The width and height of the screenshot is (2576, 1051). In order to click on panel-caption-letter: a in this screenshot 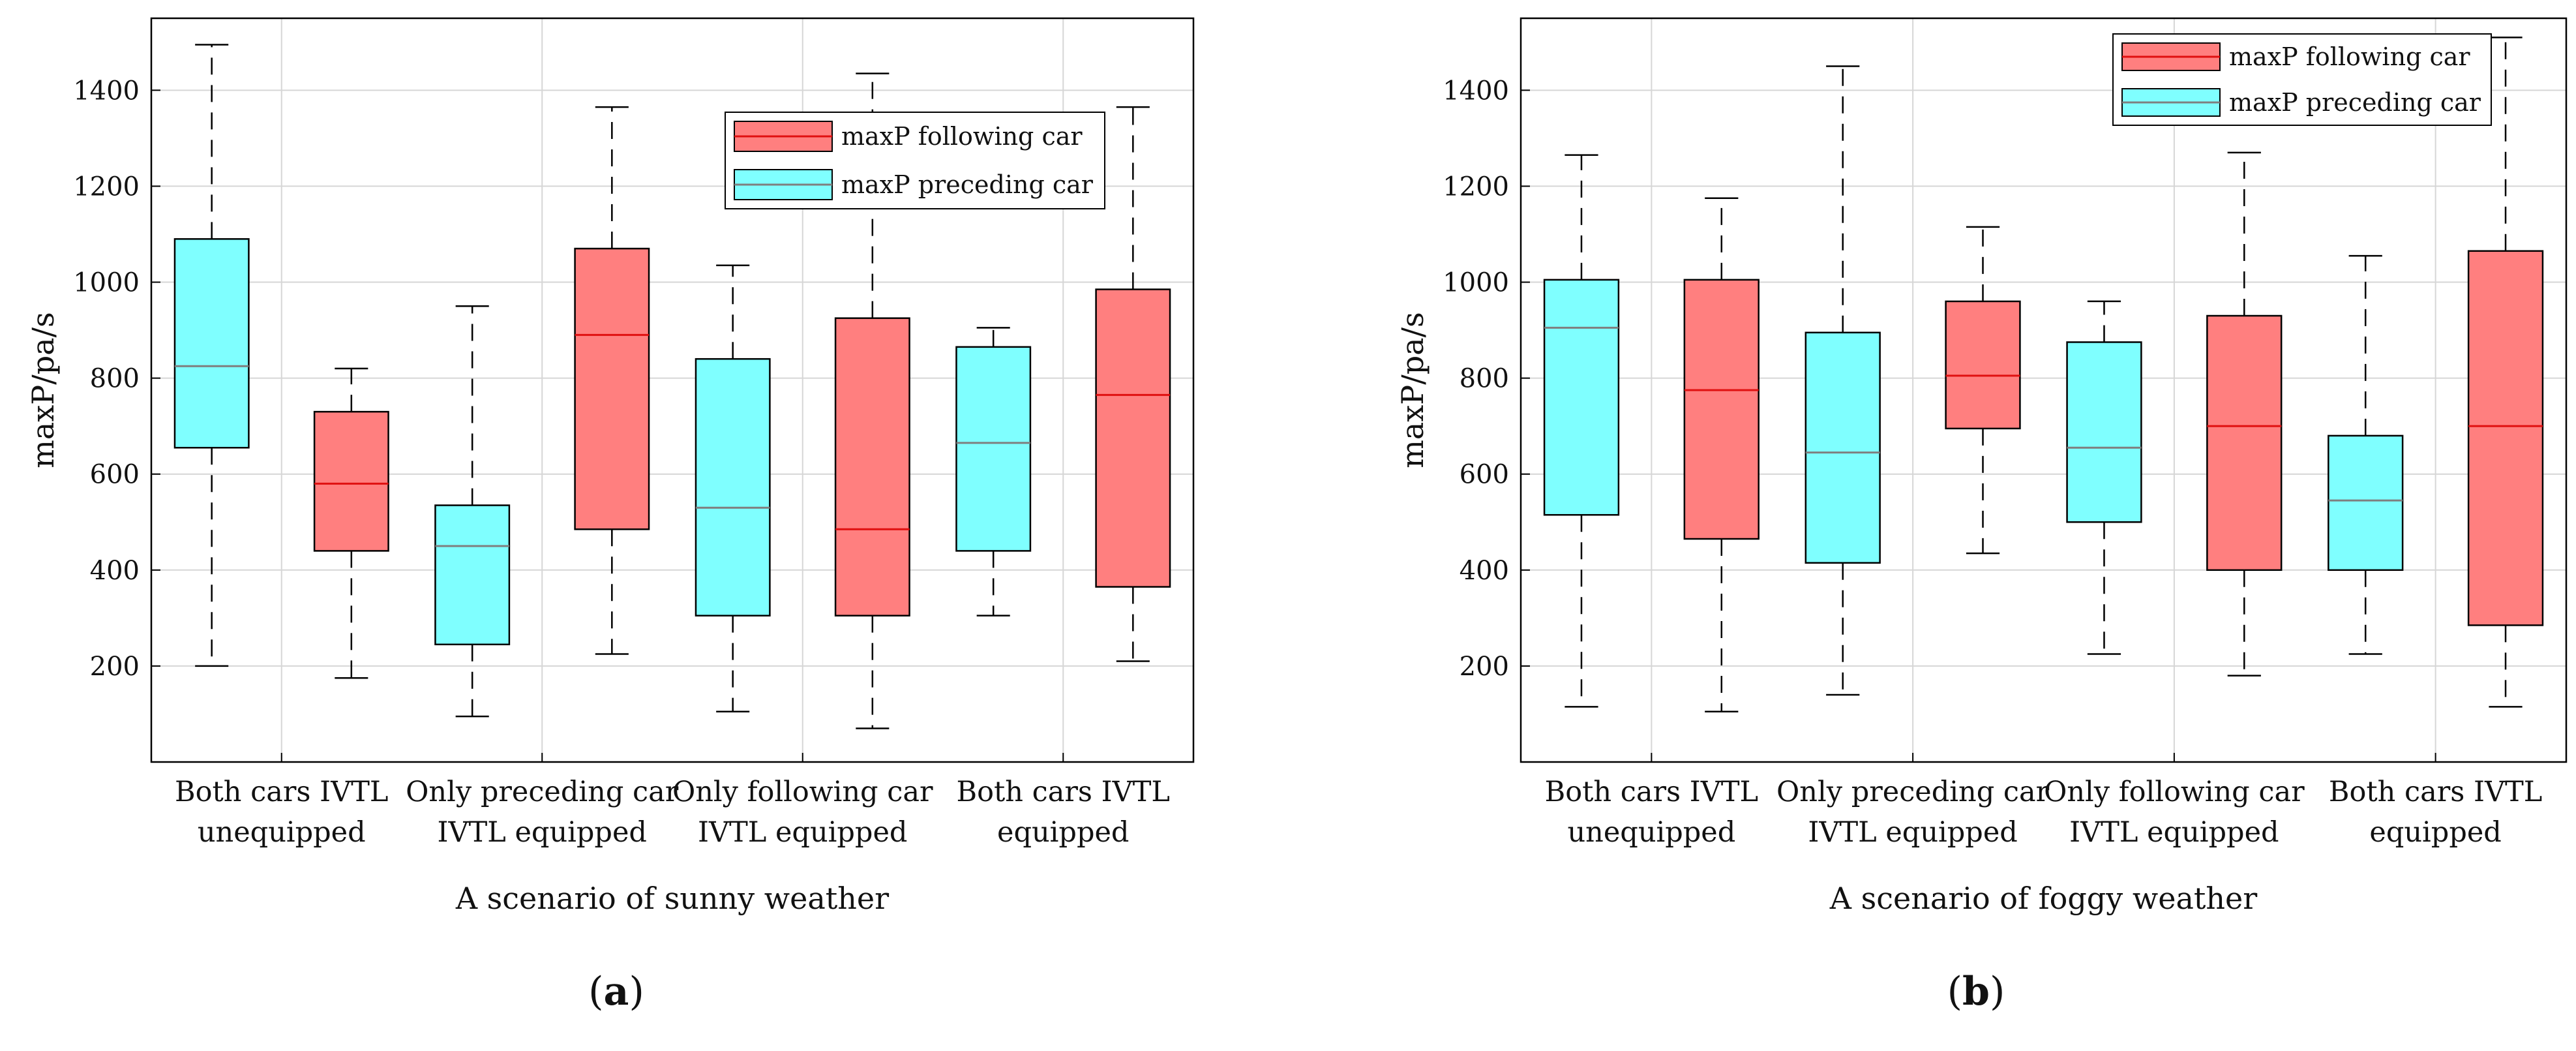, I will do `click(616, 992)`.